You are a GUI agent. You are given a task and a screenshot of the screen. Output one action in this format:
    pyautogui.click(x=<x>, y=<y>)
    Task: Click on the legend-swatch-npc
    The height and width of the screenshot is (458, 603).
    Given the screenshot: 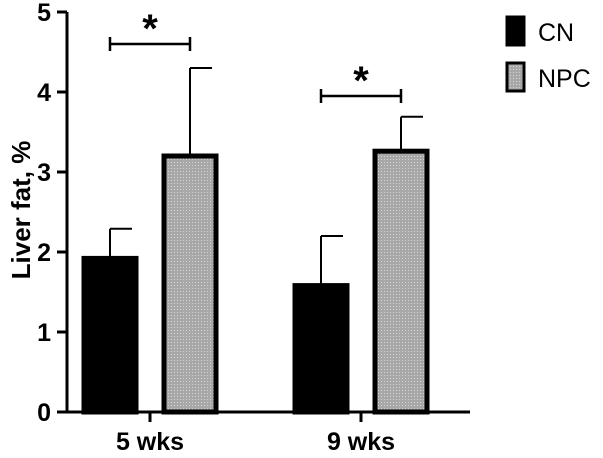 What is the action you would take?
    pyautogui.click(x=515, y=77)
    